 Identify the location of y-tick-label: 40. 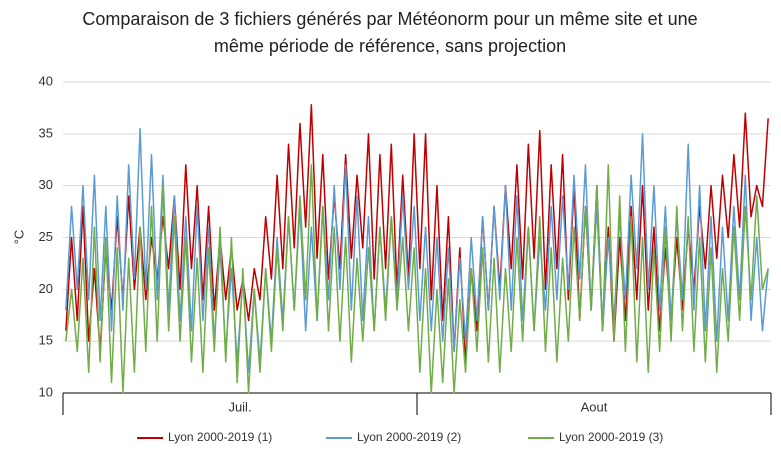
(46, 80).